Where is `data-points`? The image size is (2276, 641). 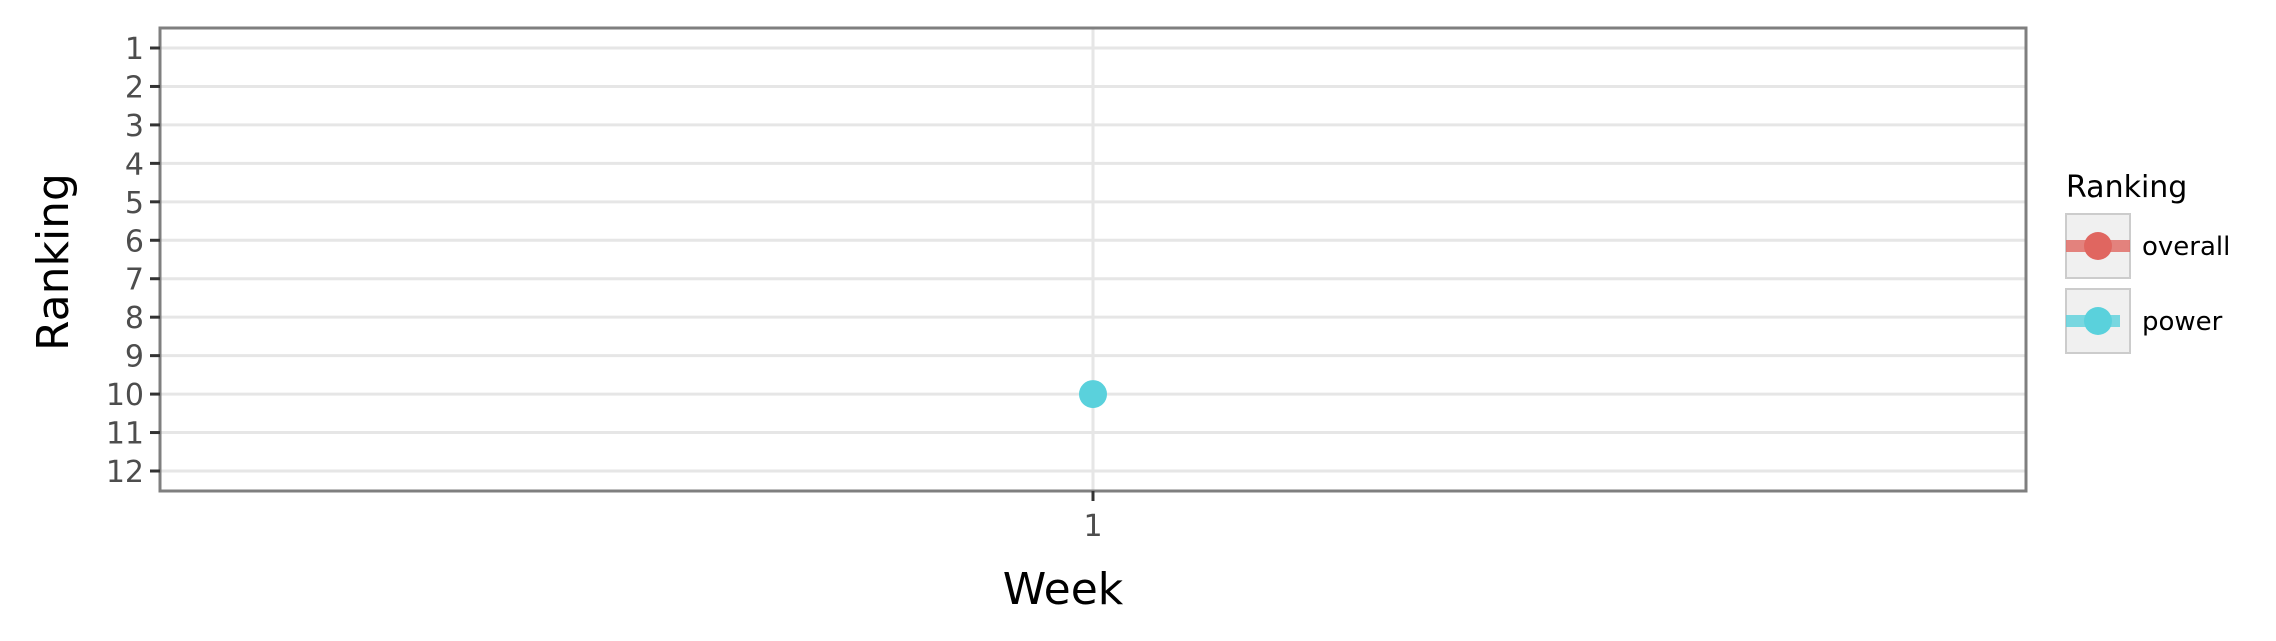 data-points is located at coordinates (1093, 394).